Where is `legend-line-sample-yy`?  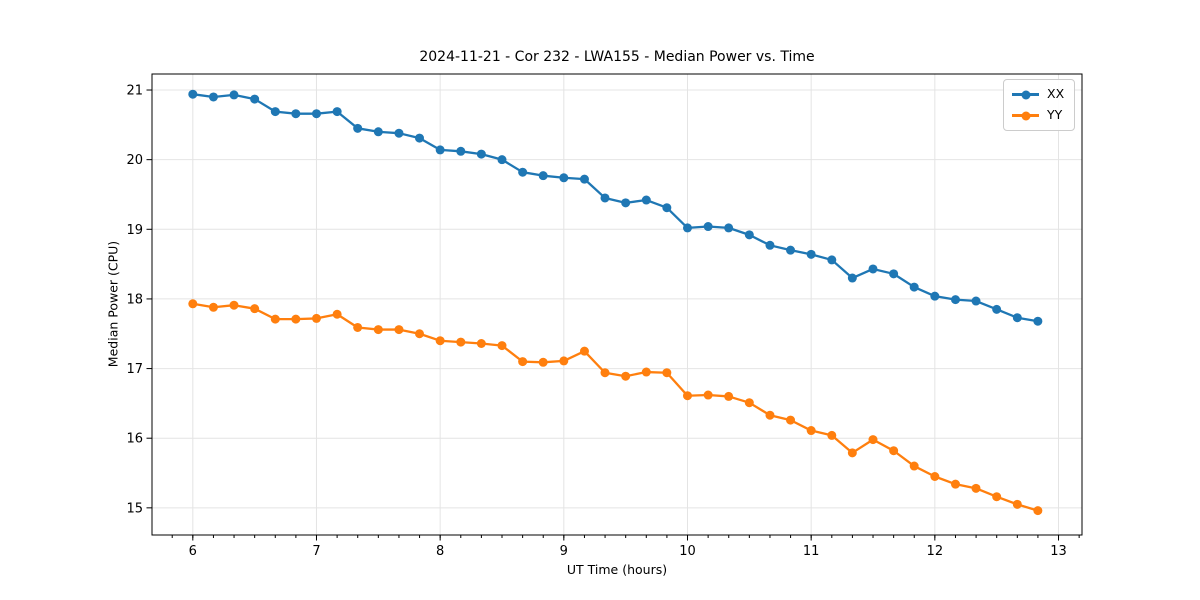 legend-line-sample-yy is located at coordinates (1025, 115).